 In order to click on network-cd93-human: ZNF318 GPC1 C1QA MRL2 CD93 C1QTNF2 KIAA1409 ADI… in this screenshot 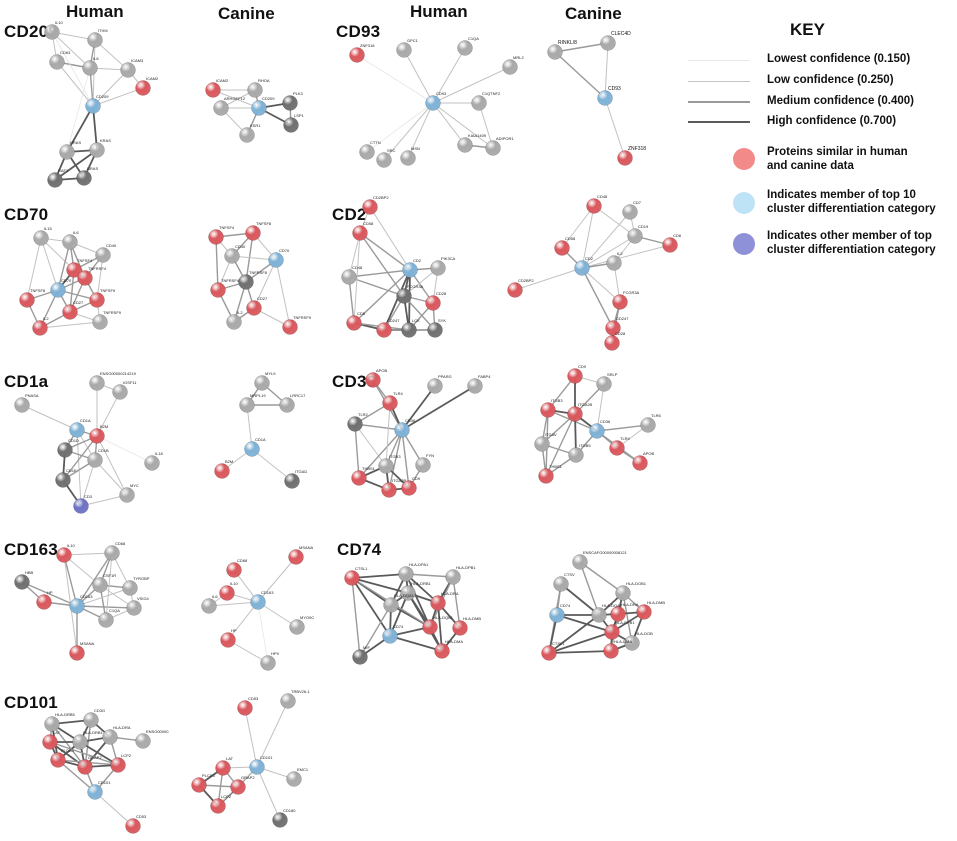, I will do `click(436, 102)`.